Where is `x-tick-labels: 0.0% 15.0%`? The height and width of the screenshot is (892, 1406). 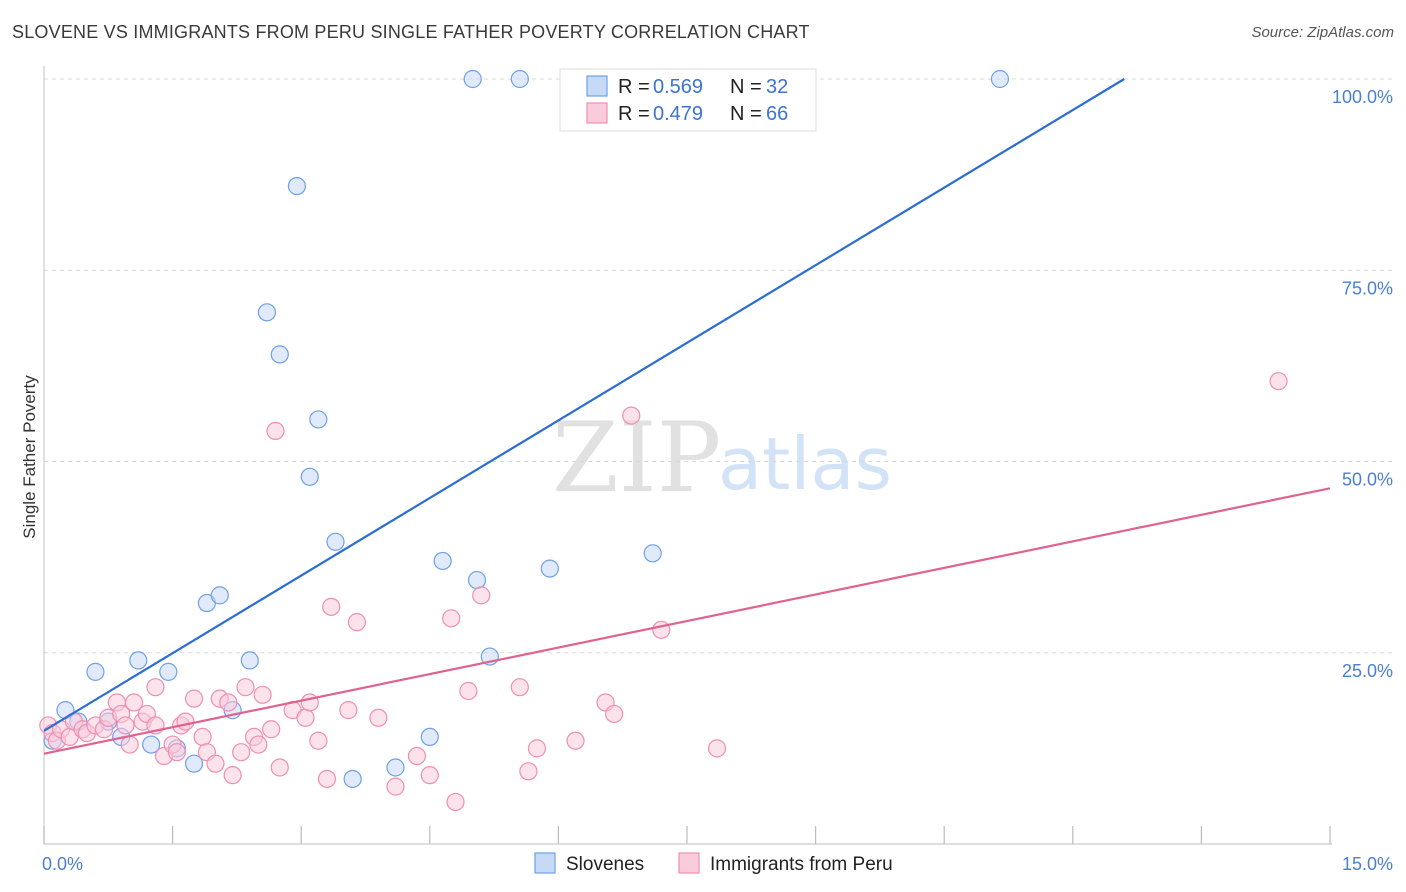
x-tick-labels: 0.0% 15.0% is located at coordinates (717, 864).